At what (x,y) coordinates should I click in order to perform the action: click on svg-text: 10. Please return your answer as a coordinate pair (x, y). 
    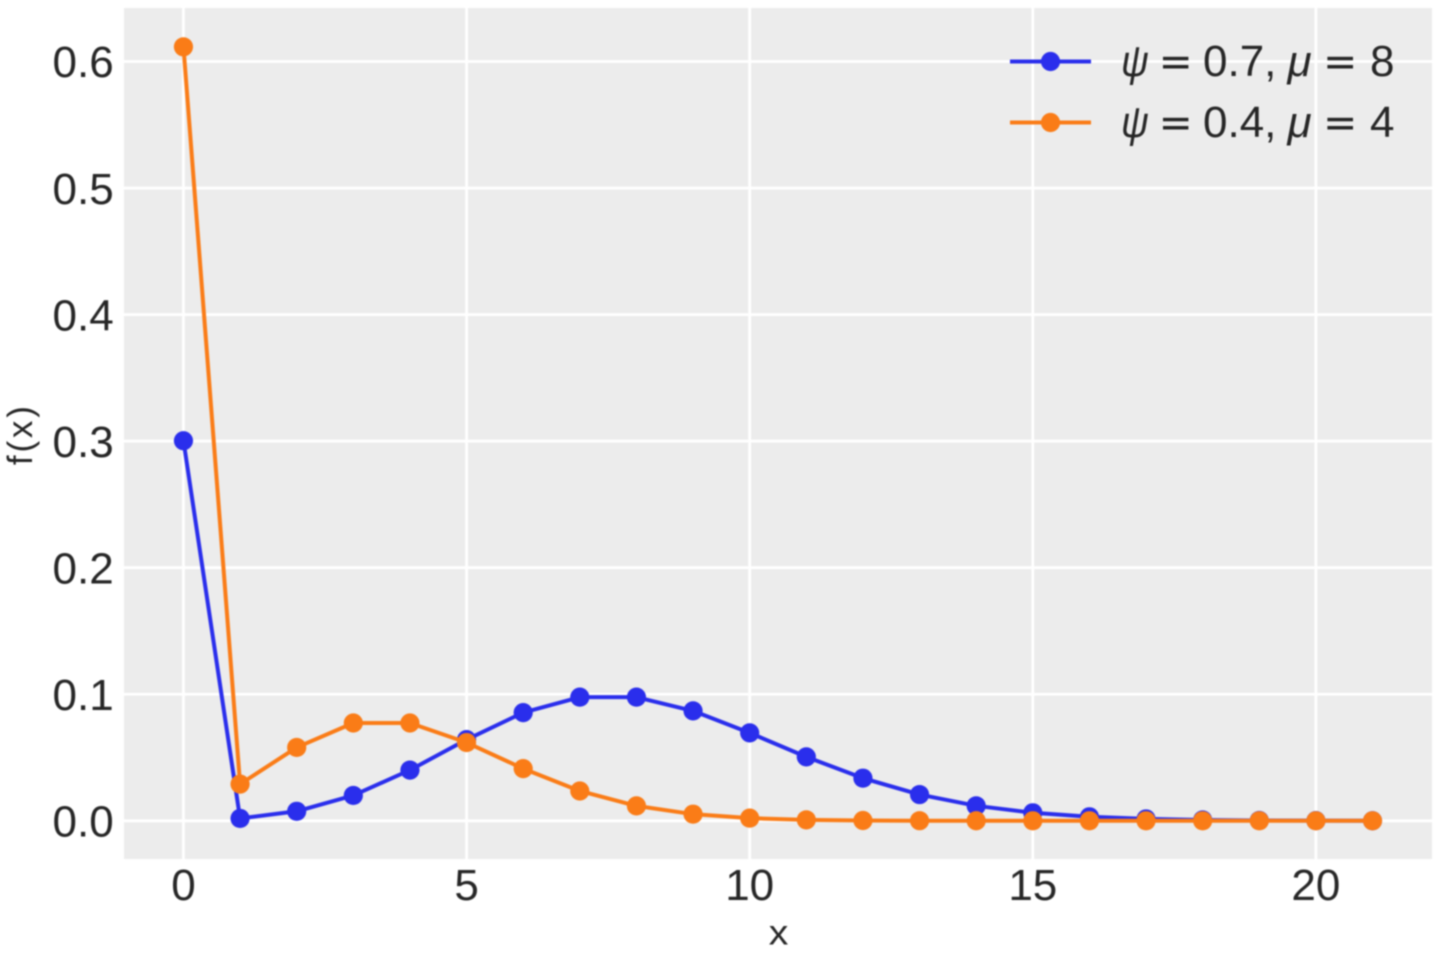
    Looking at the image, I should click on (749, 885).